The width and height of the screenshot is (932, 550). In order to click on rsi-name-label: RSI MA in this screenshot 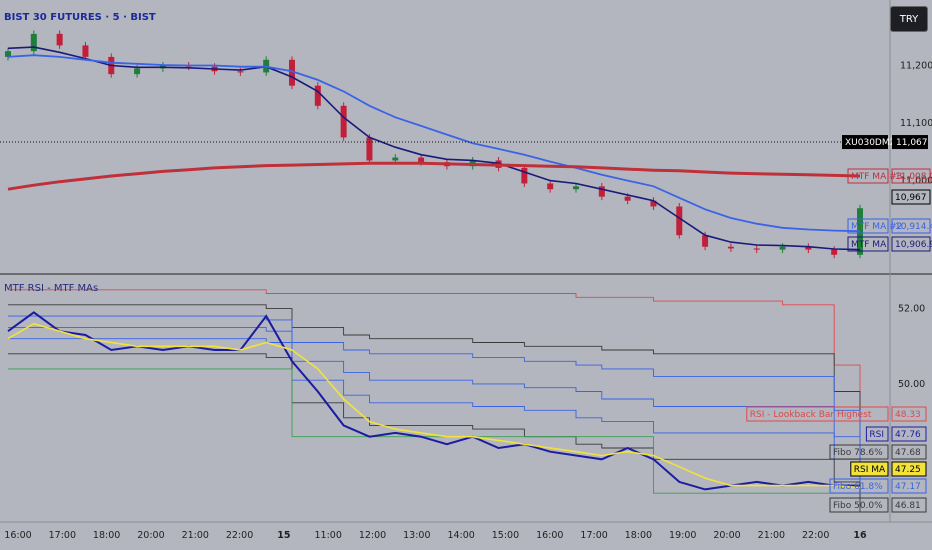, I will do `click(870, 470)`.